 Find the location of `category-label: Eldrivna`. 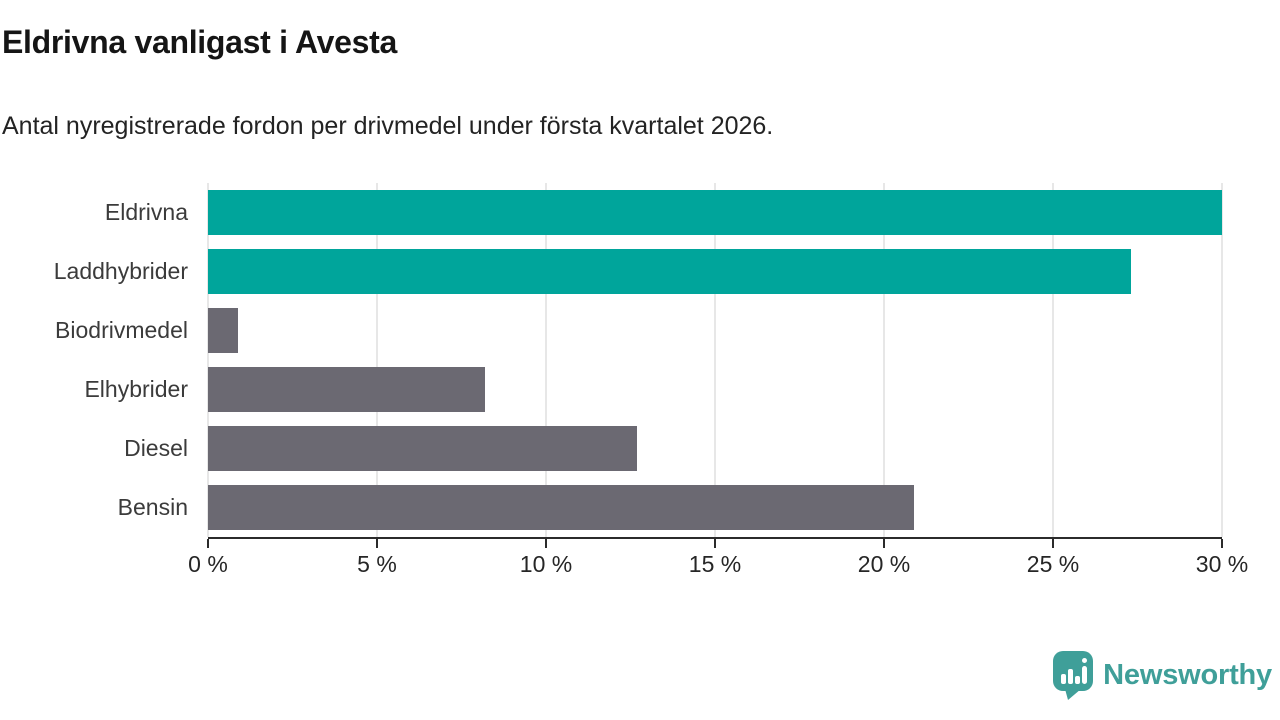

category-label: Eldrivna is located at coordinates (146, 212).